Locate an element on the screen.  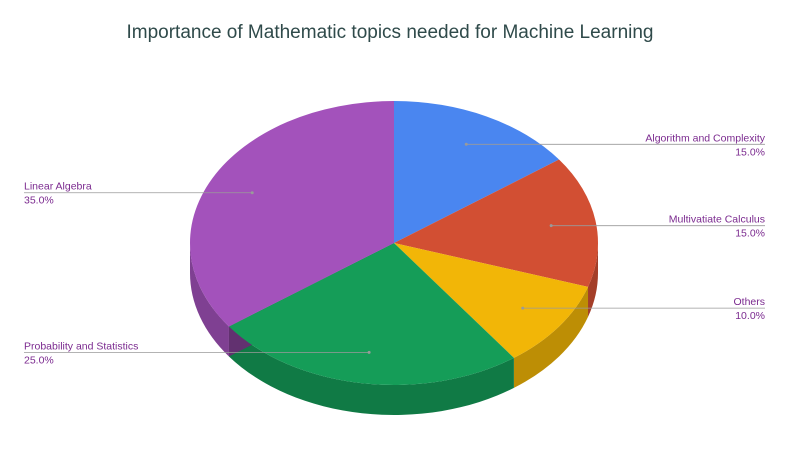
leader-dot-multivatiate-calculus is located at coordinates (551, 226).